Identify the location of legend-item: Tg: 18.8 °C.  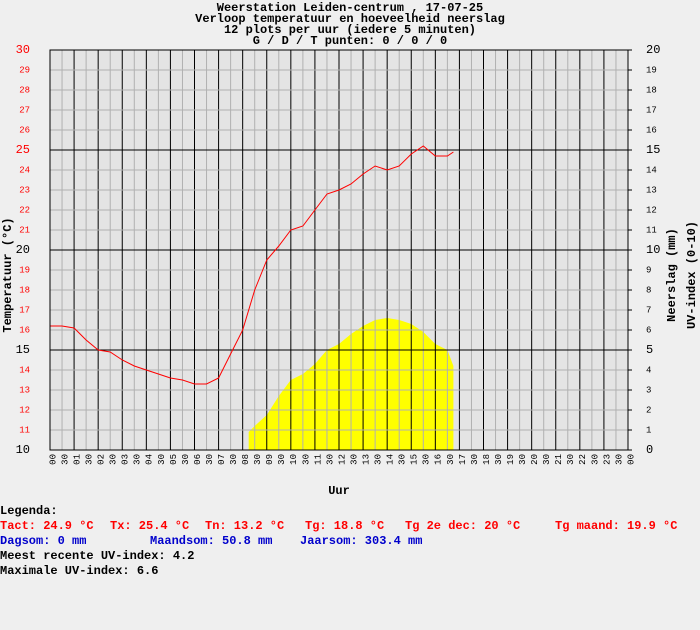
(345, 526).